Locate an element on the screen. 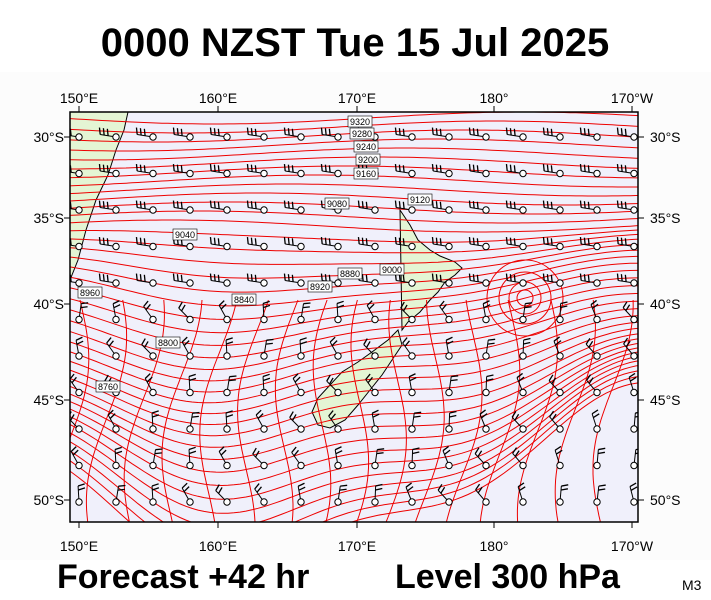 Image resolution: width=711 pixels, height=600 pixels. top-lon-label: 150°E is located at coordinates (79, 98).